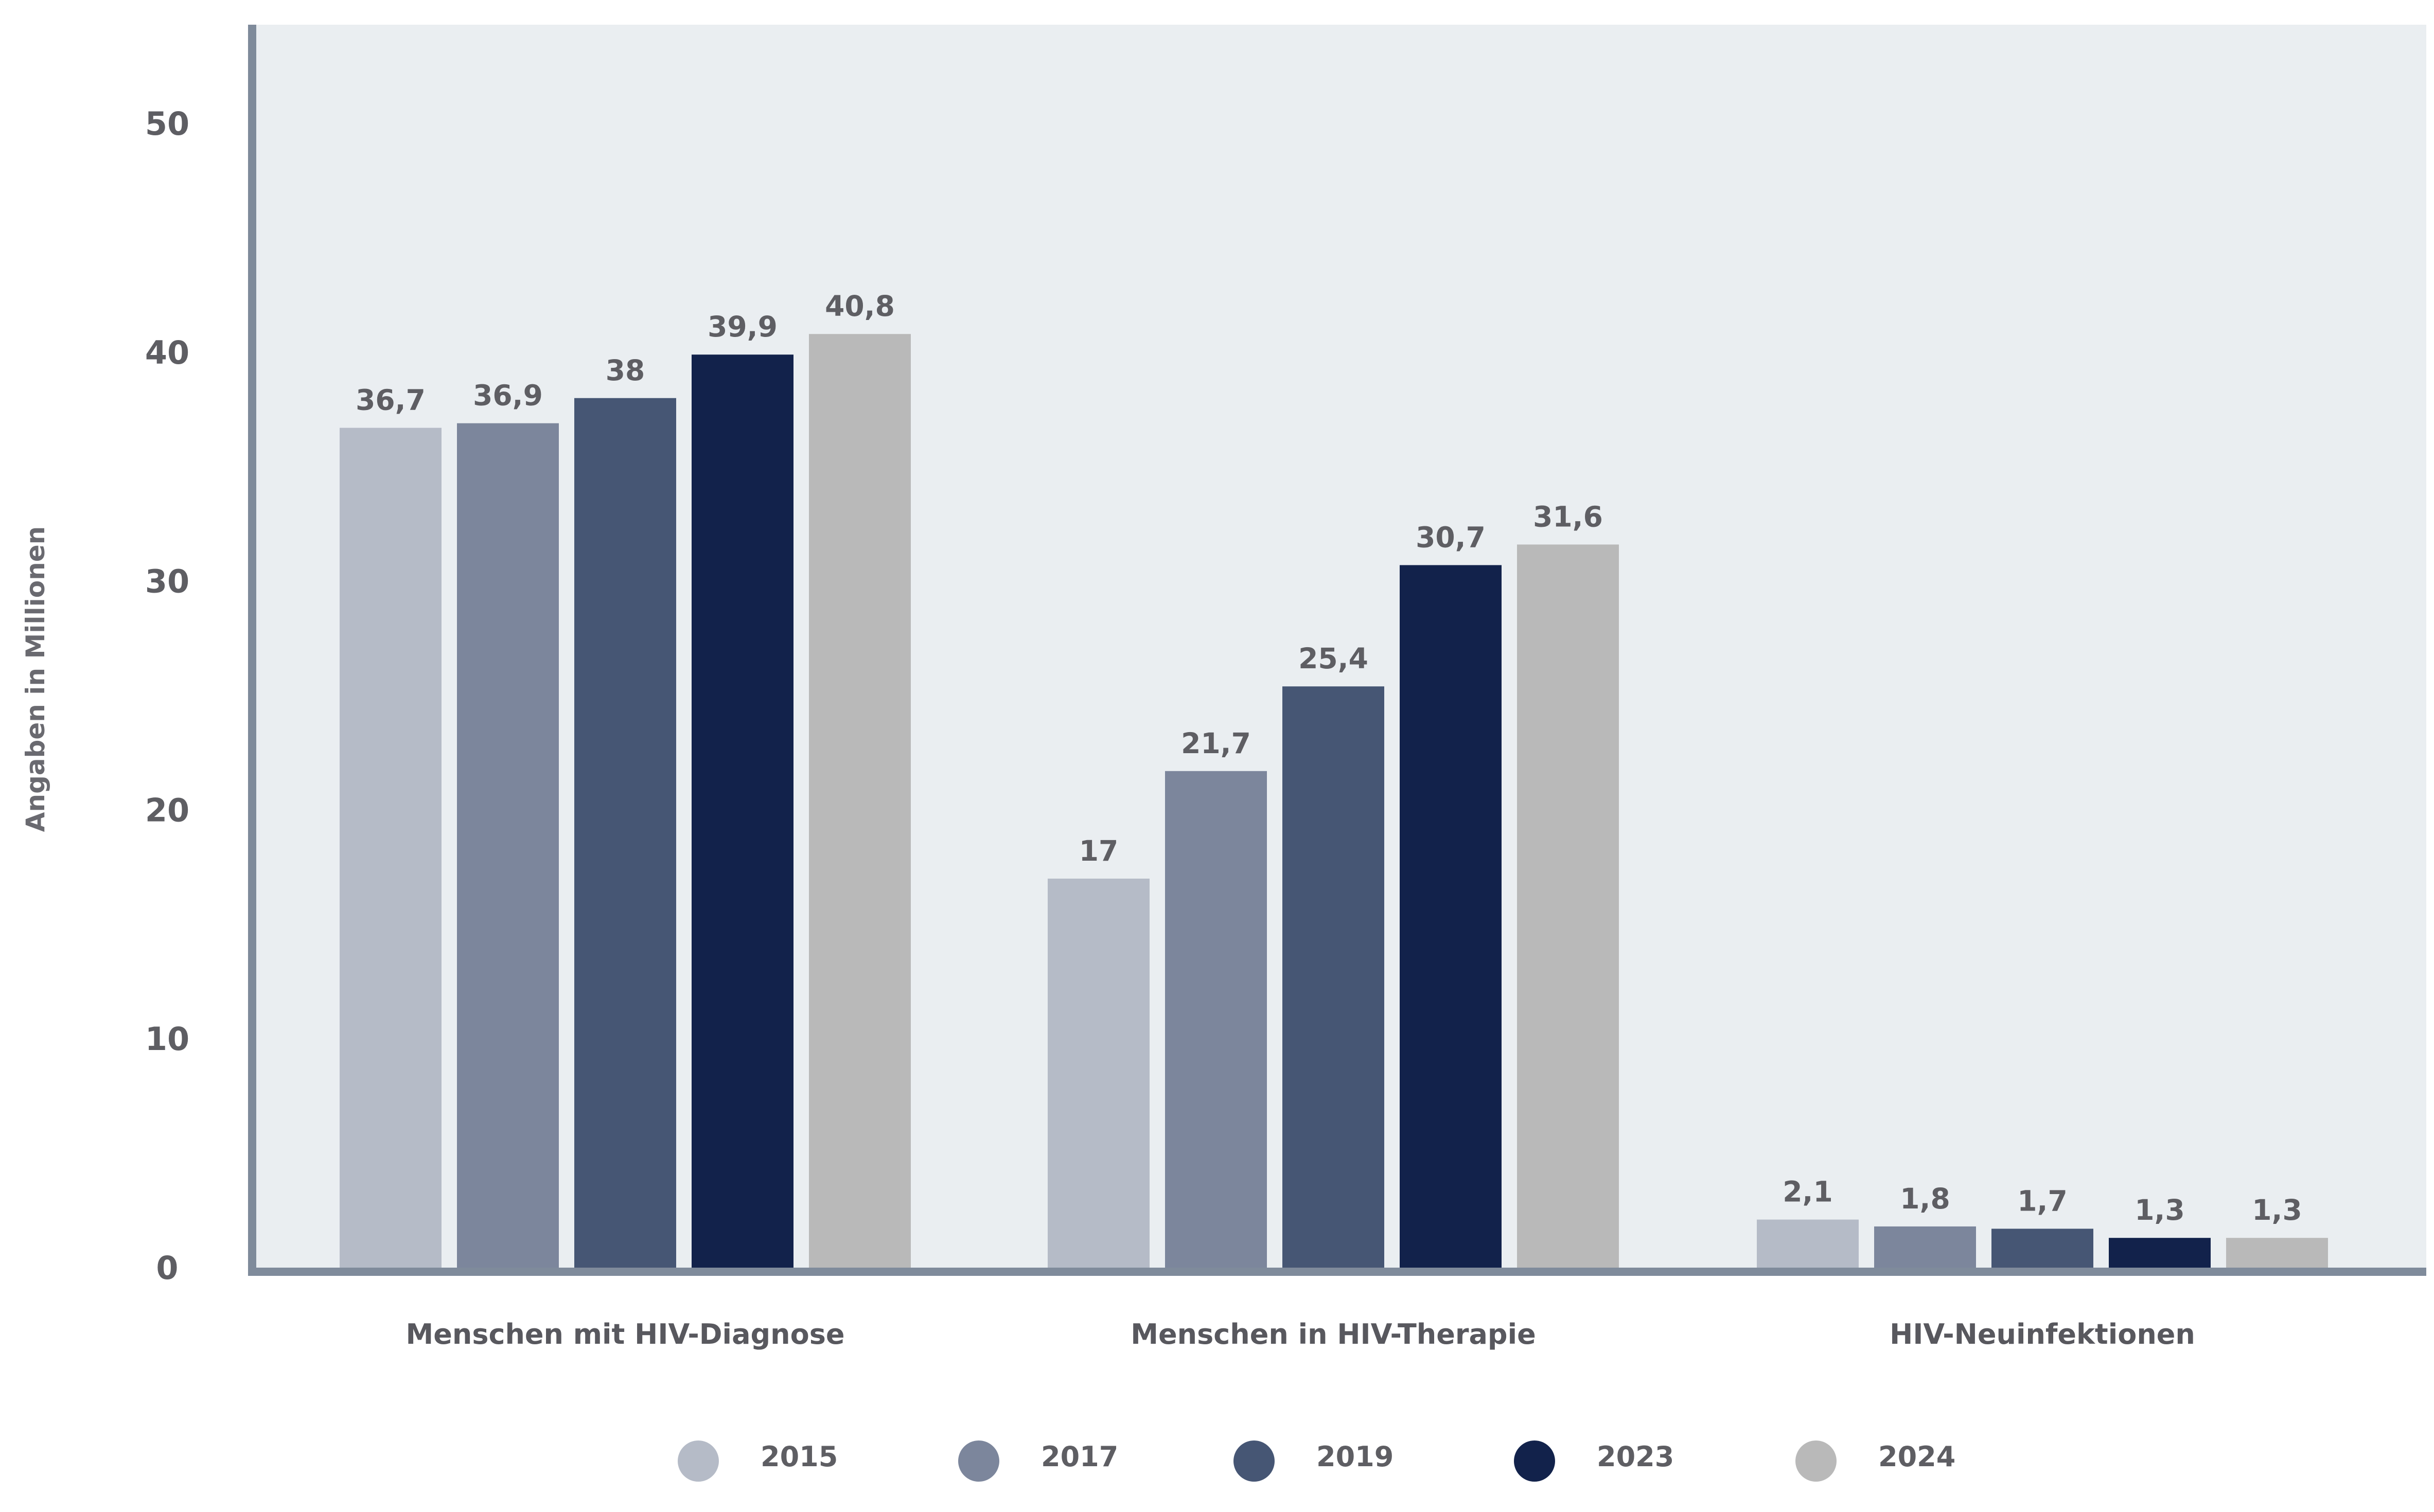  Describe the element at coordinates (1355, 1456) in the screenshot. I see `legend-label: 2019` at that location.